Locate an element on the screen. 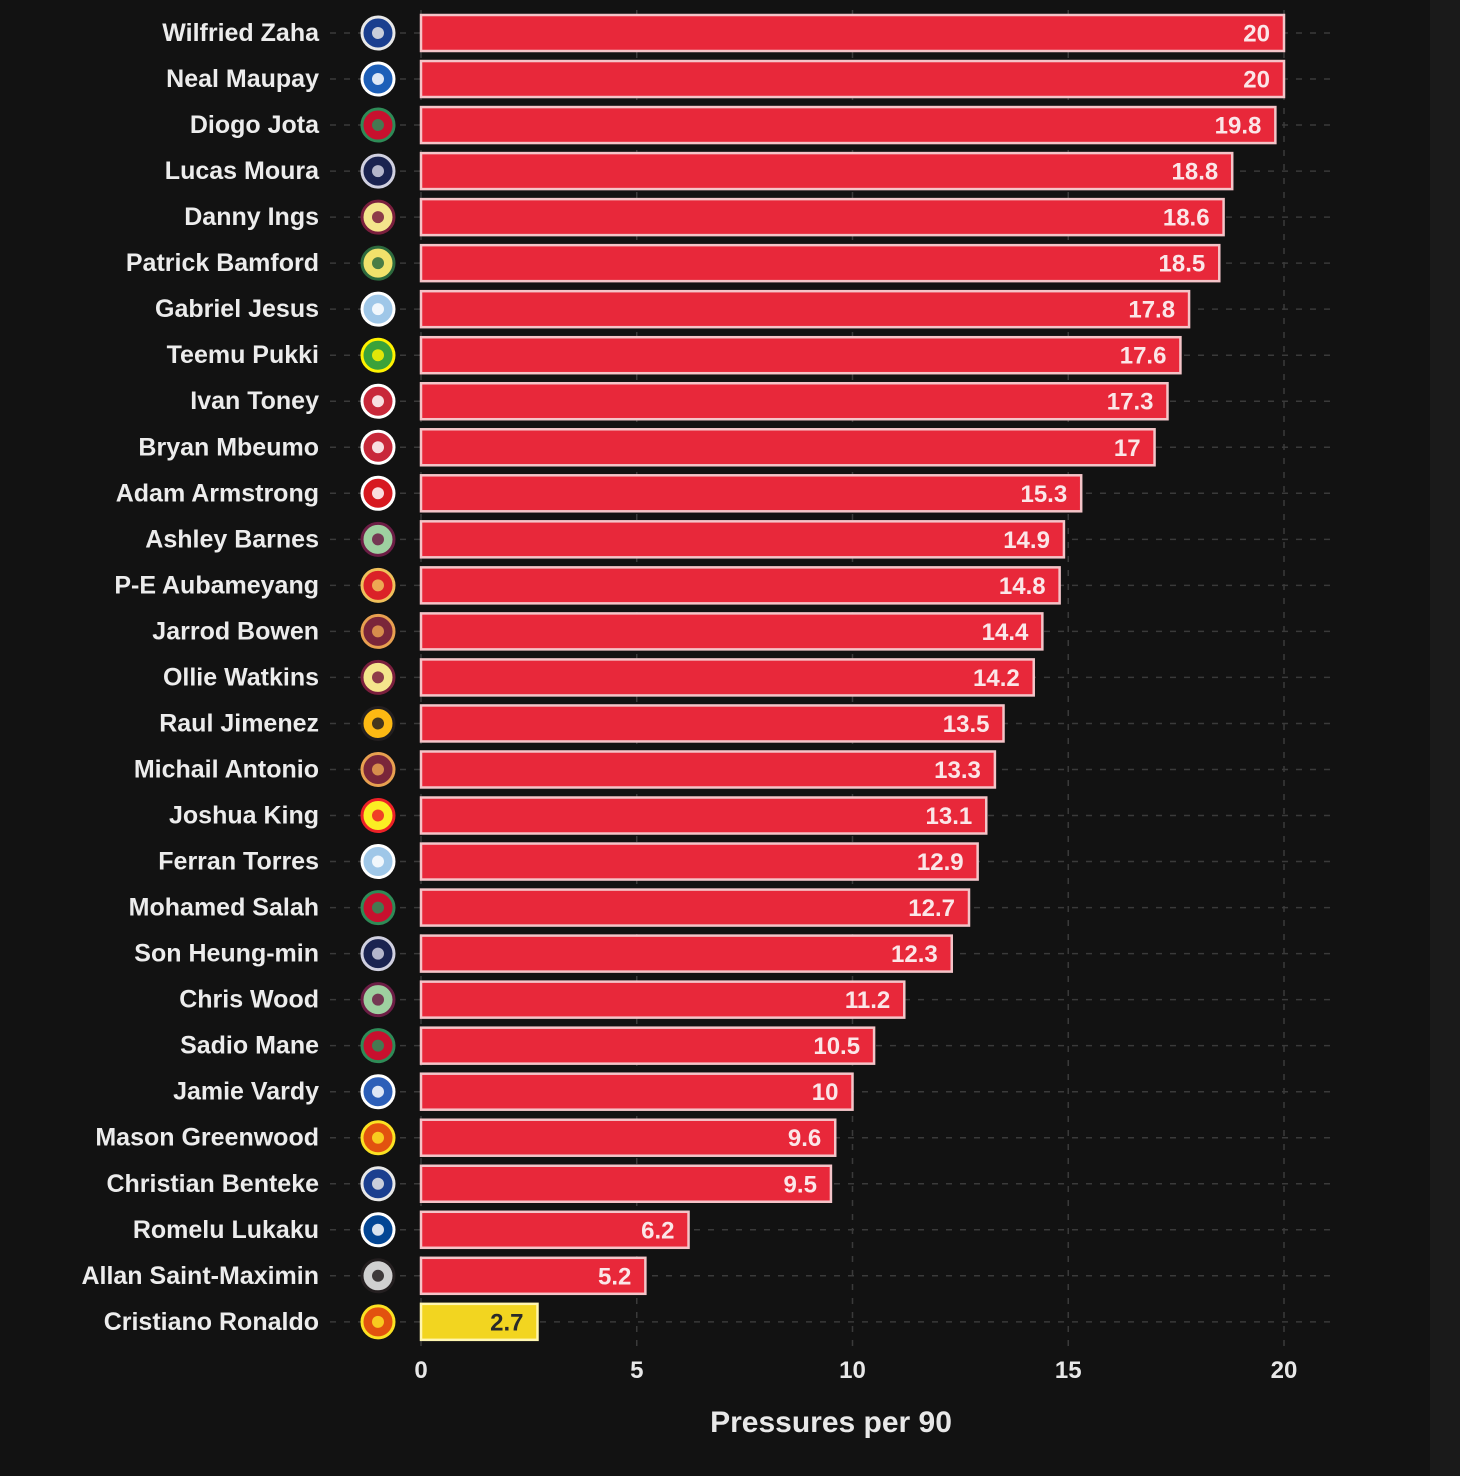 The image size is (1460, 1476). player-name: Cristiano Ronaldo is located at coordinates (211, 1322).